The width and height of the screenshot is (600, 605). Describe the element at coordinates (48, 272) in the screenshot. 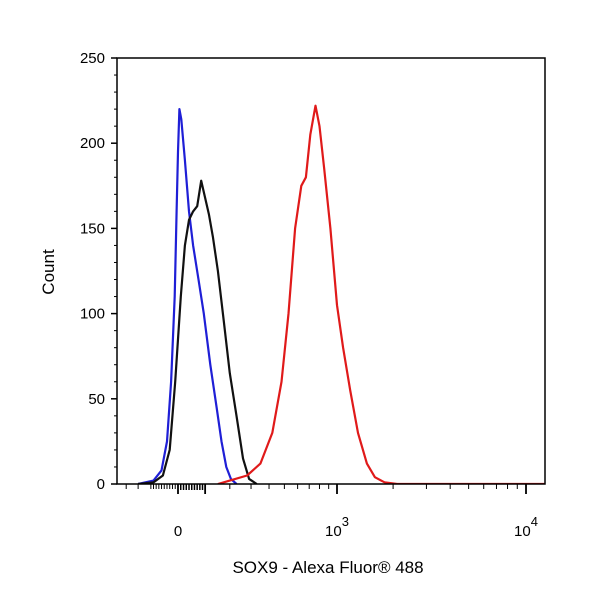

I see `y-axis-title: Count` at that location.